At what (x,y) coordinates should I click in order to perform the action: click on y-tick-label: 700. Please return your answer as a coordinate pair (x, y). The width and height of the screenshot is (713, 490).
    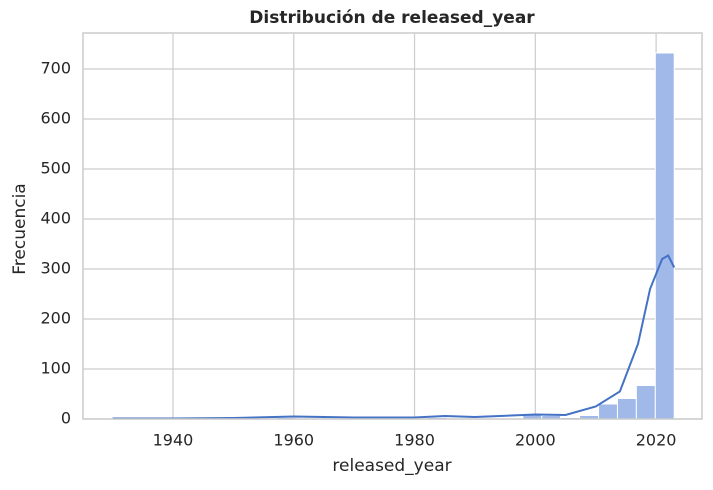
    Looking at the image, I should click on (55, 68).